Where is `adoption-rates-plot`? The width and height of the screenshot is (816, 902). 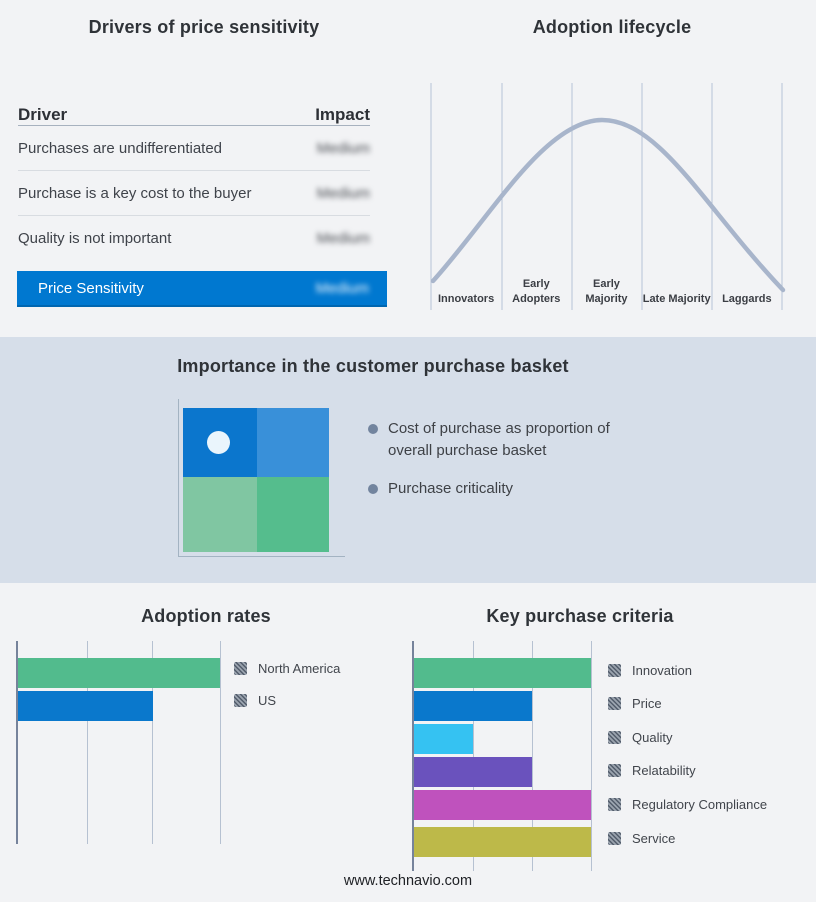
adoption-rates-plot is located at coordinates (119, 742).